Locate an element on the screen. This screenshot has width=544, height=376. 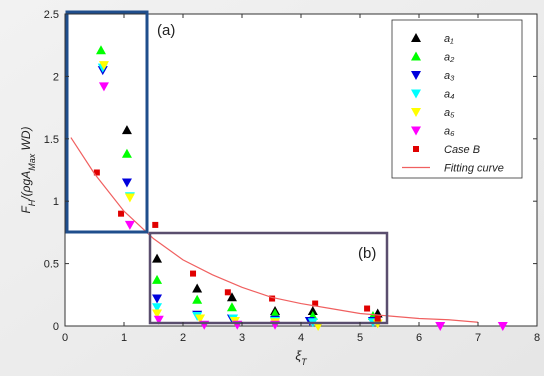
y-tick-label: 1.5 is located at coordinates (51, 140).